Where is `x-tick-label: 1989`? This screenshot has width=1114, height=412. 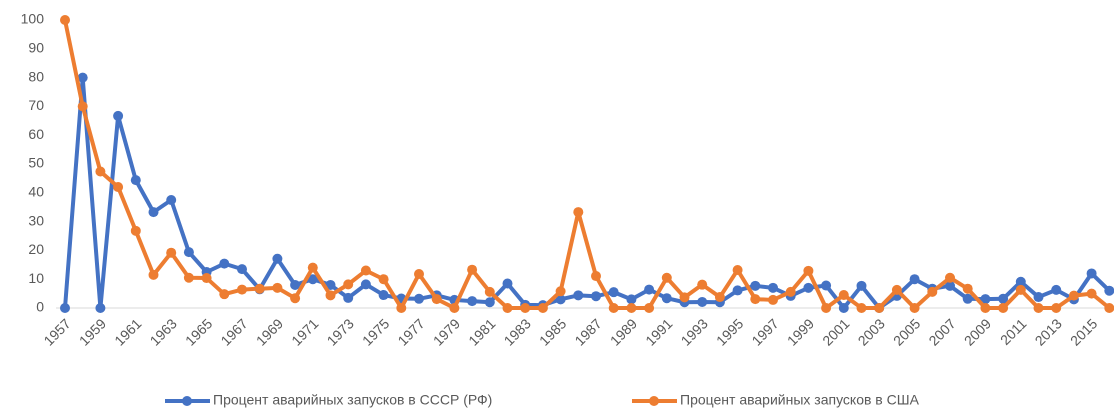
x-tick-label: 1989 is located at coordinates (623, 331).